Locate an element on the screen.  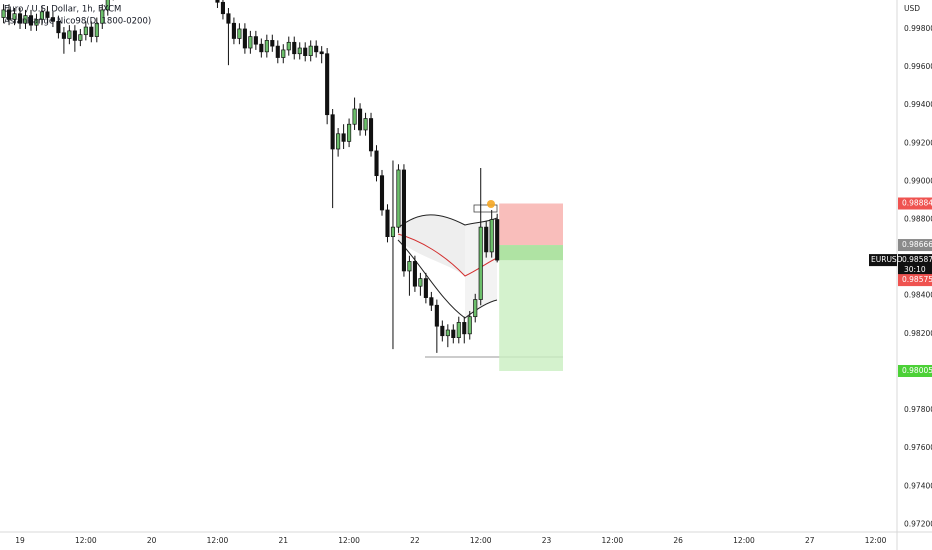
target-badge-bg is located at coordinates (915, 370).